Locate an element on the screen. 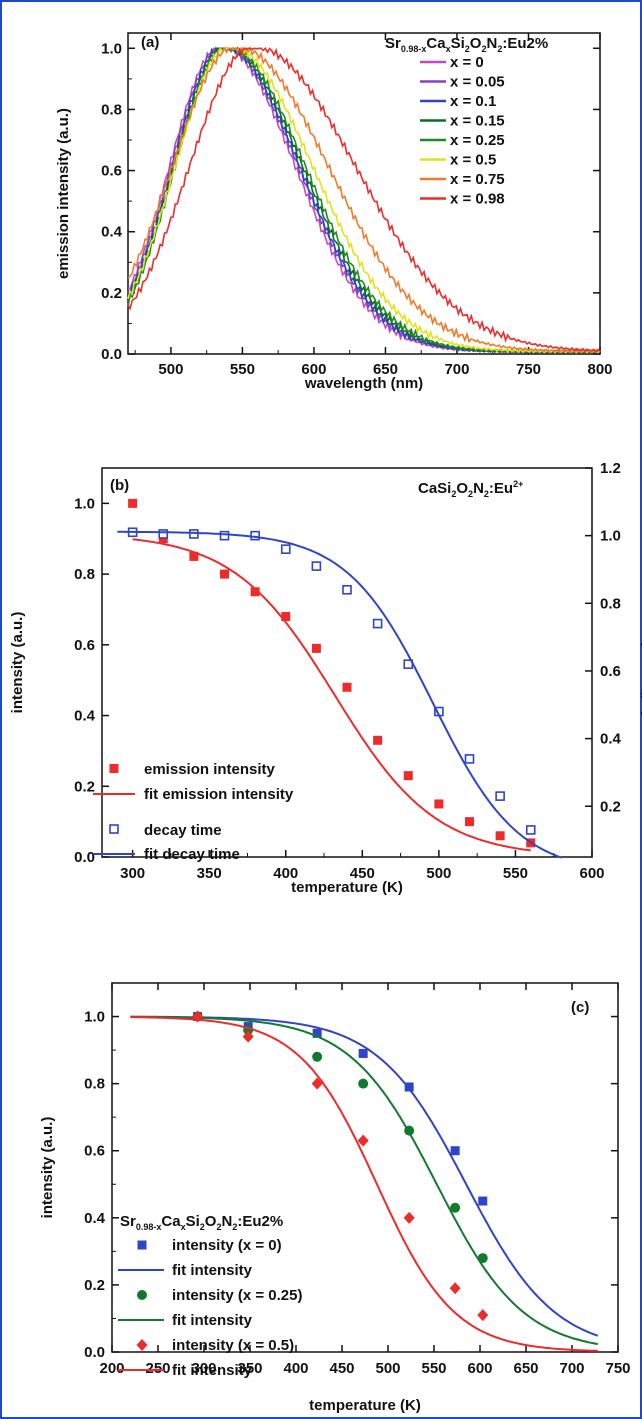 The width and height of the screenshot is (642, 1419). panel-a-ylabel: emission intensity (a.u.) is located at coordinates (63, 193).